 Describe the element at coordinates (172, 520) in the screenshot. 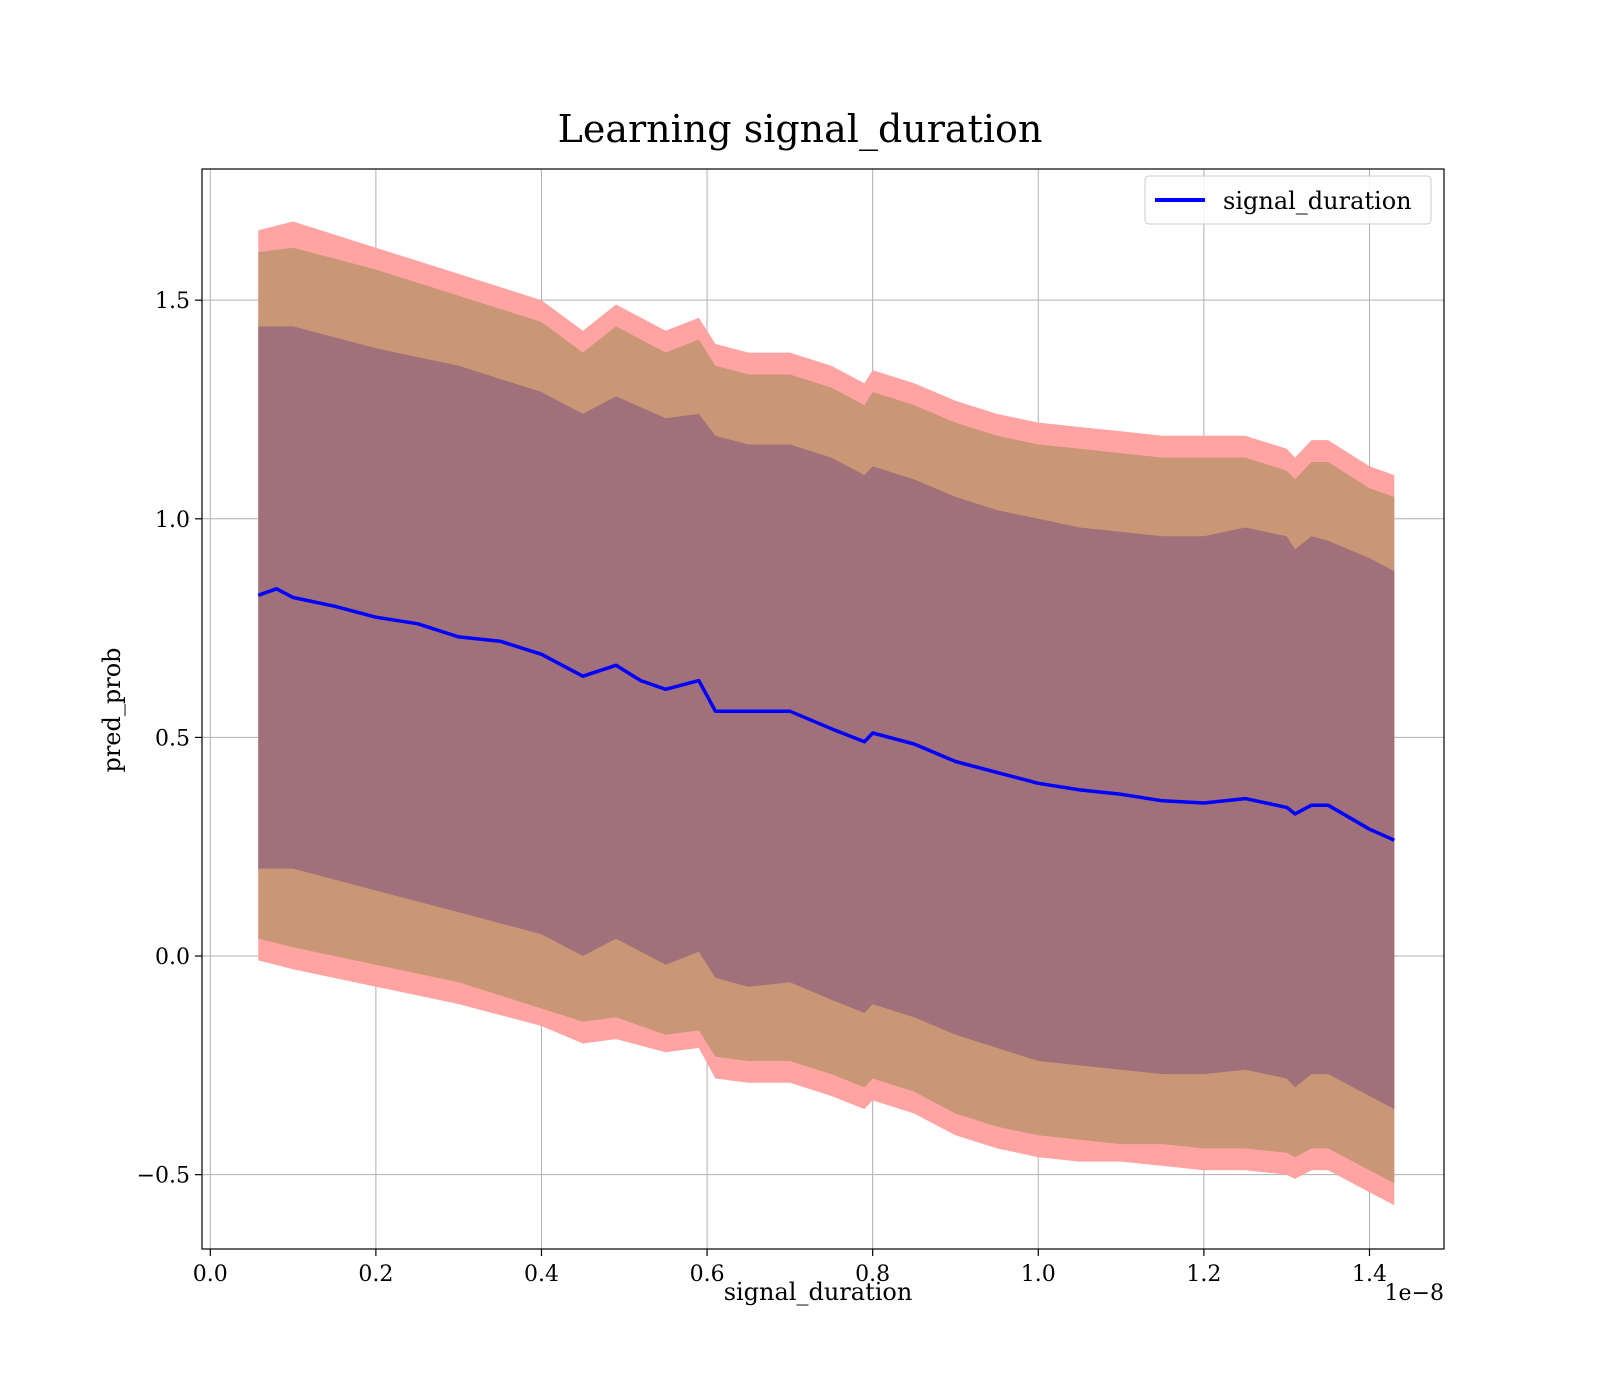

I see `y-tick-label: 1.0` at that location.